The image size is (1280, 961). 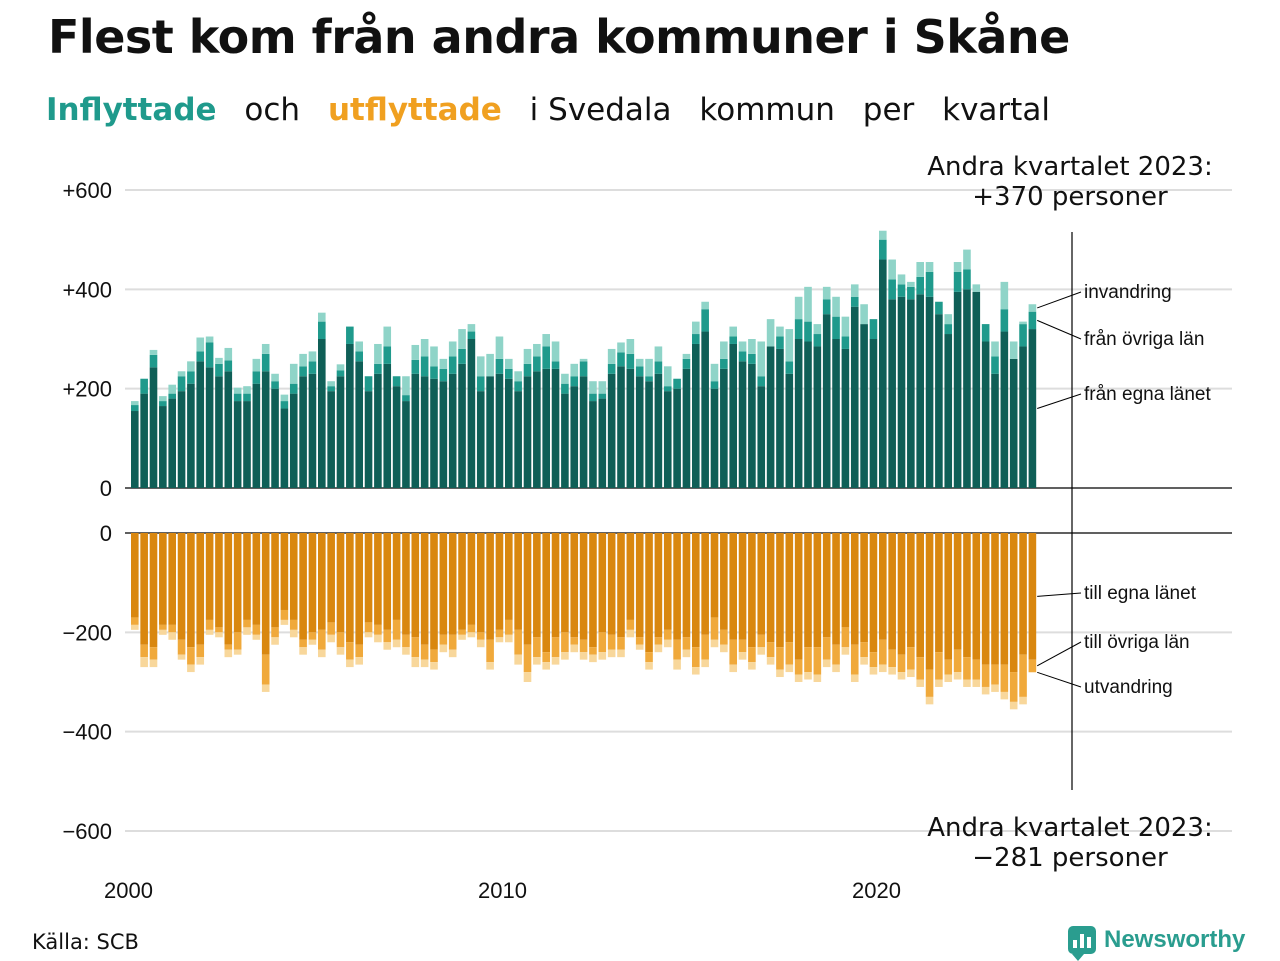 I want to click on bar-chart-icon, so click(x=1082, y=940).